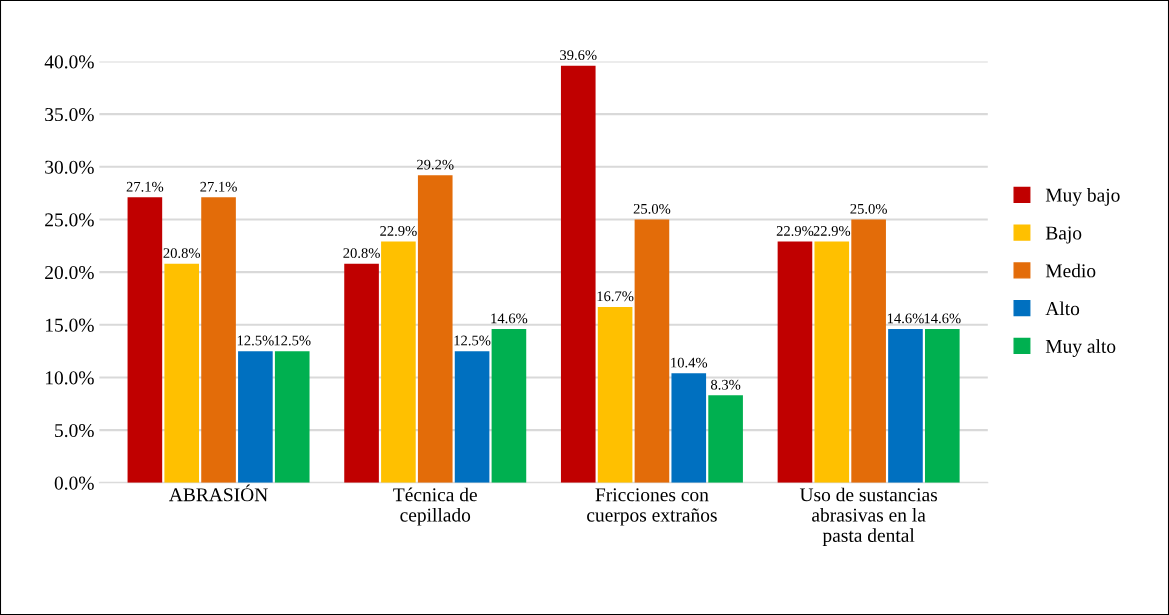 The height and width of the screenshot is (615, 1169). Describe the element at coordinates (652, 507) in the screenshot. I see `x-tick-label: Fricciones con cuerpos extraños` at that location.